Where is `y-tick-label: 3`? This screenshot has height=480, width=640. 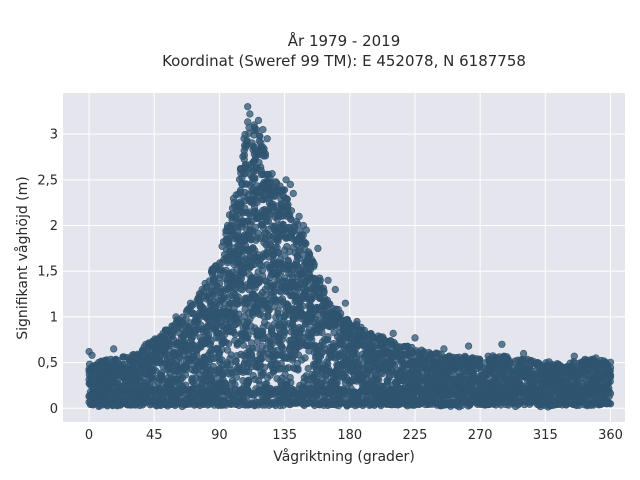 y-tick-label: 3 is located at coordinates (54, 135).